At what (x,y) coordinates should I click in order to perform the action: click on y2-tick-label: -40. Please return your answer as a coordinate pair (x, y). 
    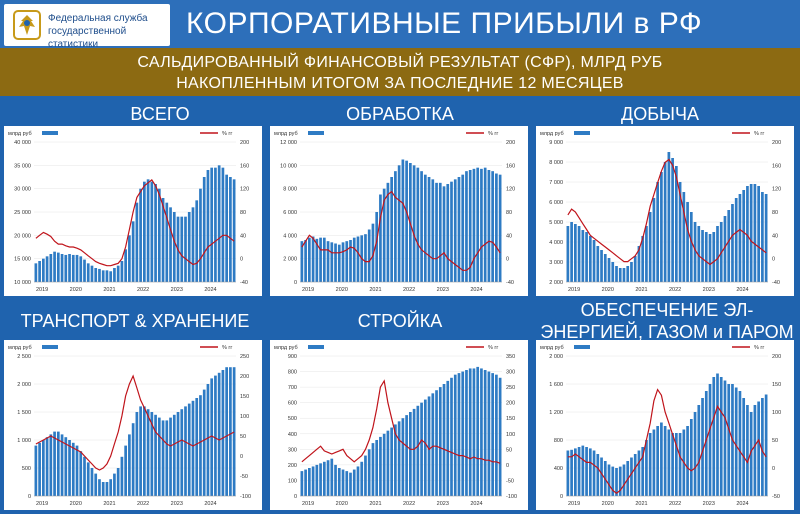
    Looking at the image, I should click on (510, 283).